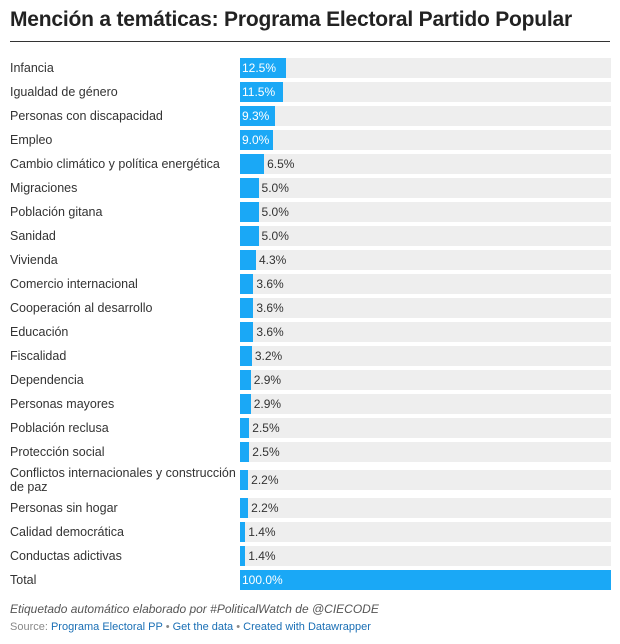 This screenshot has height=644, width=620. I want to click on datawrapper-link: Created with Datawrapper, so click(307, 627).